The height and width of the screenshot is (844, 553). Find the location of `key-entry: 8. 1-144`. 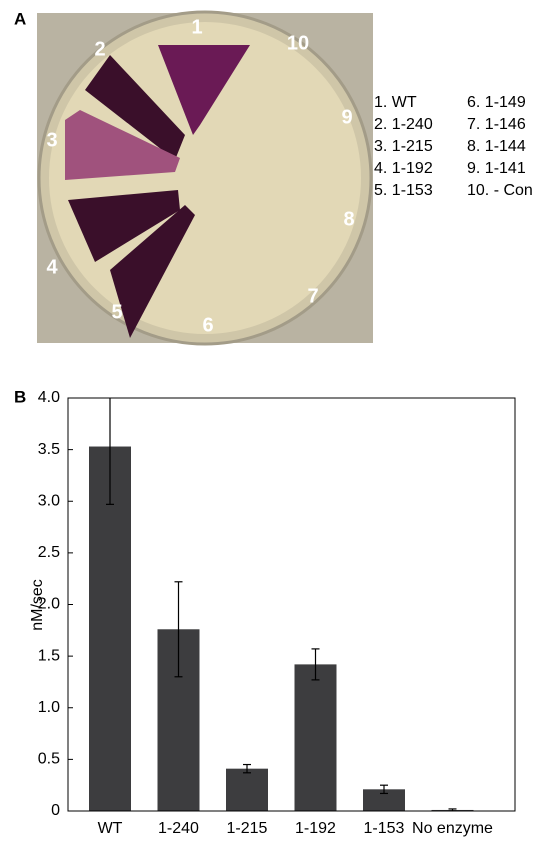

key-entry: 8. 1-144 is located at coordinates (496, 146).